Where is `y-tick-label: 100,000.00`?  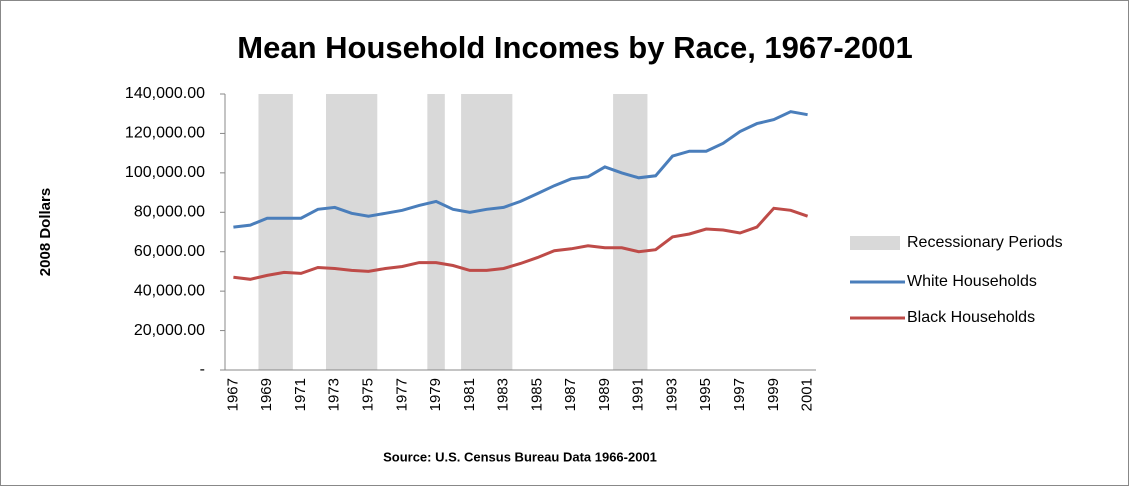 y-tick-label: 100,000.00 is located at coordinates (165, 172).